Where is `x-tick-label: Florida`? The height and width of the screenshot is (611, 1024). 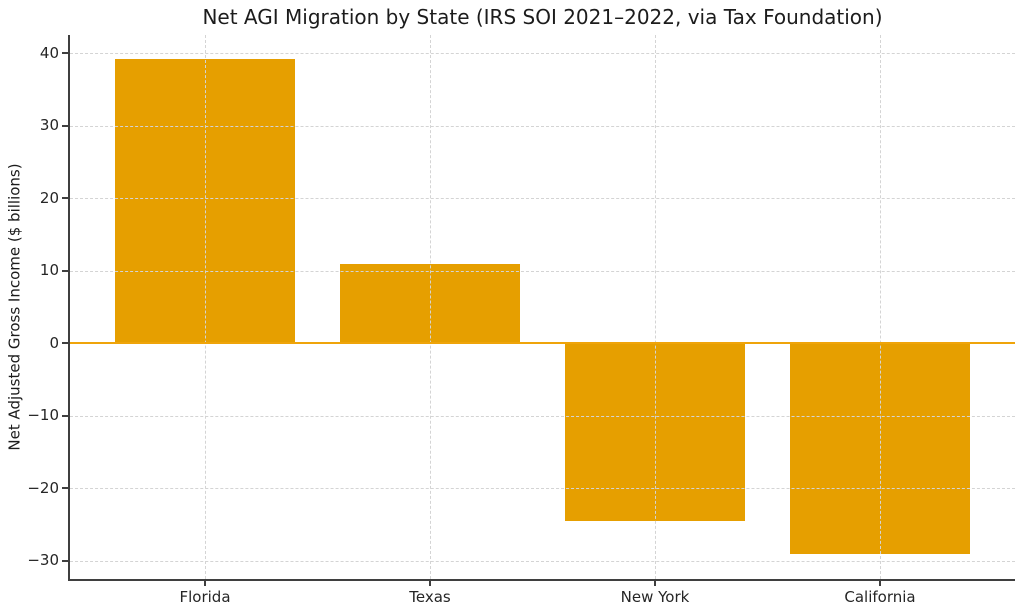 x-tick-label: Florida is located at coordinates (205, 597).